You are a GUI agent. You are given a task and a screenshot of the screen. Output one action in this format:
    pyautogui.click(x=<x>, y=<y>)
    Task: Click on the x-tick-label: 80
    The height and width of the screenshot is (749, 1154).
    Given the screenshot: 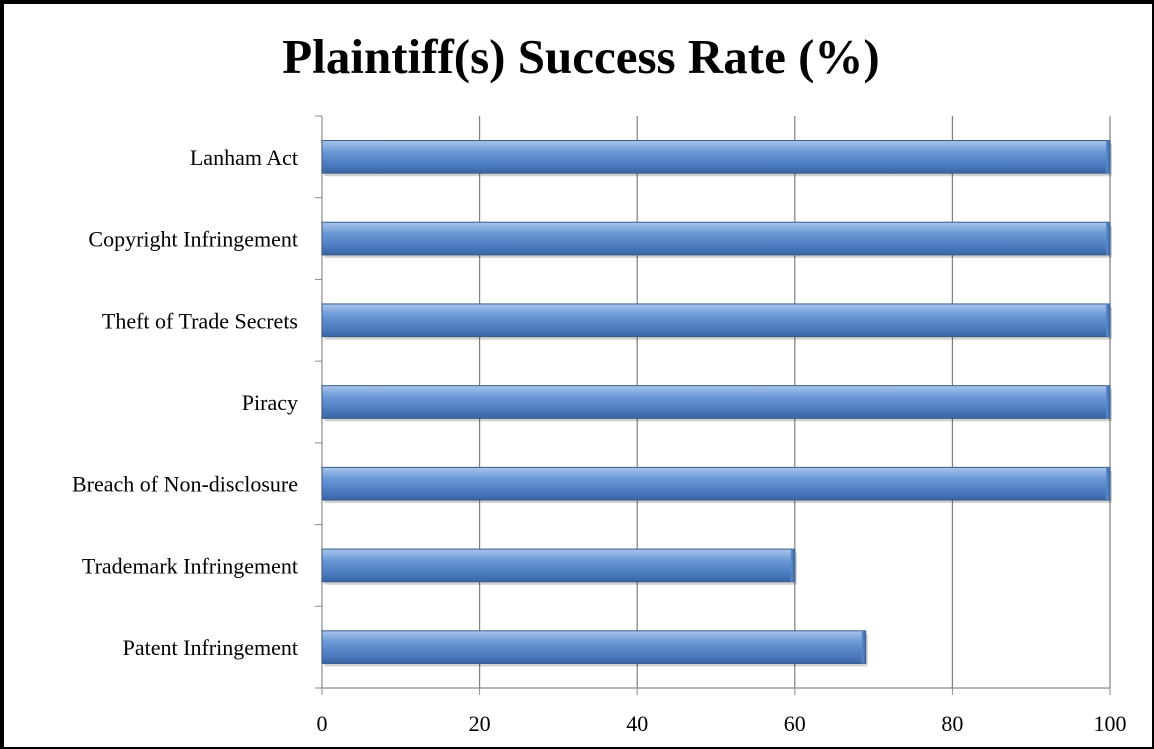 What is the action you would take?
    pyautogui.click(x=952, y=723)
    